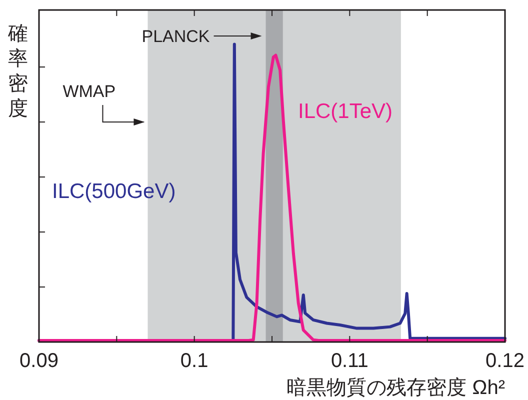 This screenshot has height=400, width=528. What do you see at coordinates (89, 91) in the screenshot?
I see `band-label: WMAP` at bounding box center [89, 91].